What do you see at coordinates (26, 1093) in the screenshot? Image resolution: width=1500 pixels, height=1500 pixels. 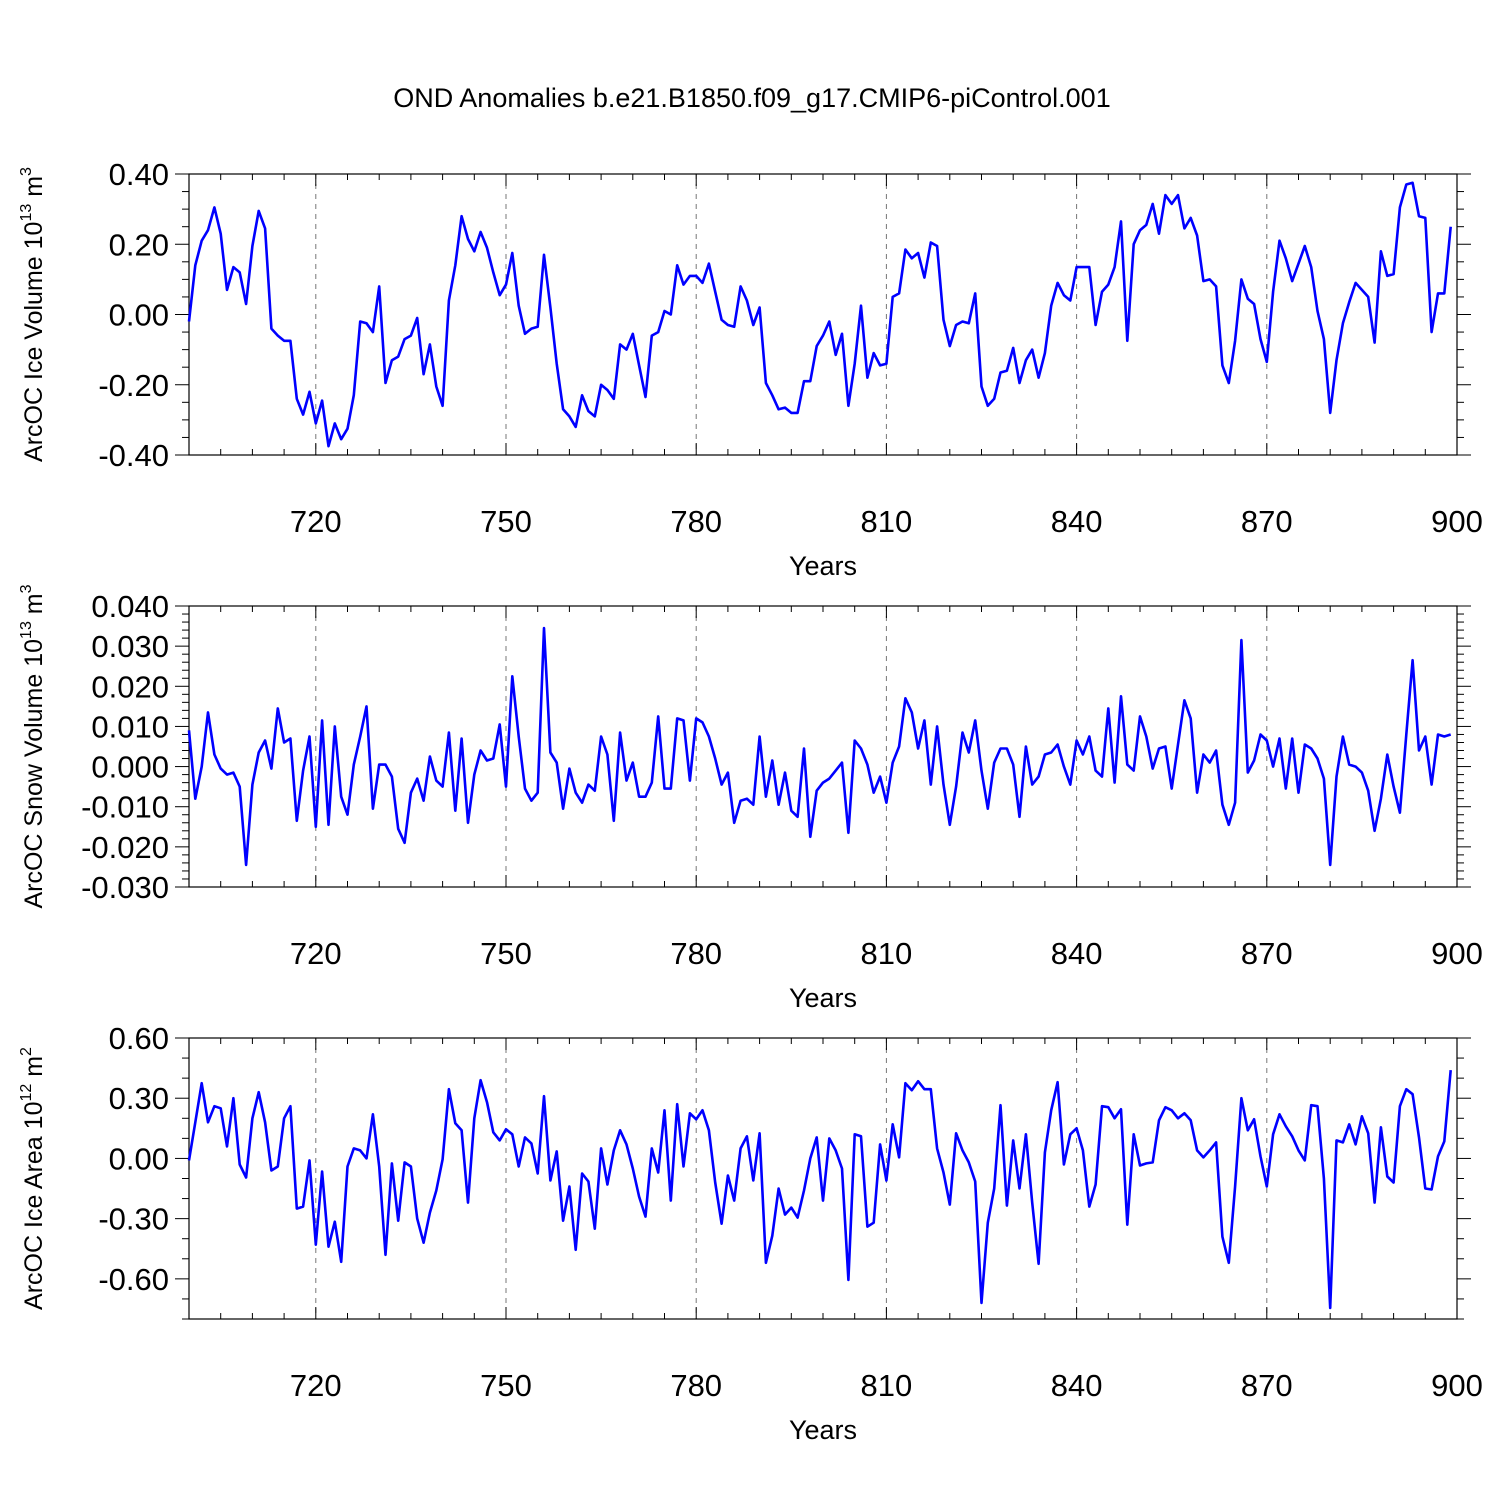 I see `y-axis-label-exponent: 12` at bounding box center [26, 1093].